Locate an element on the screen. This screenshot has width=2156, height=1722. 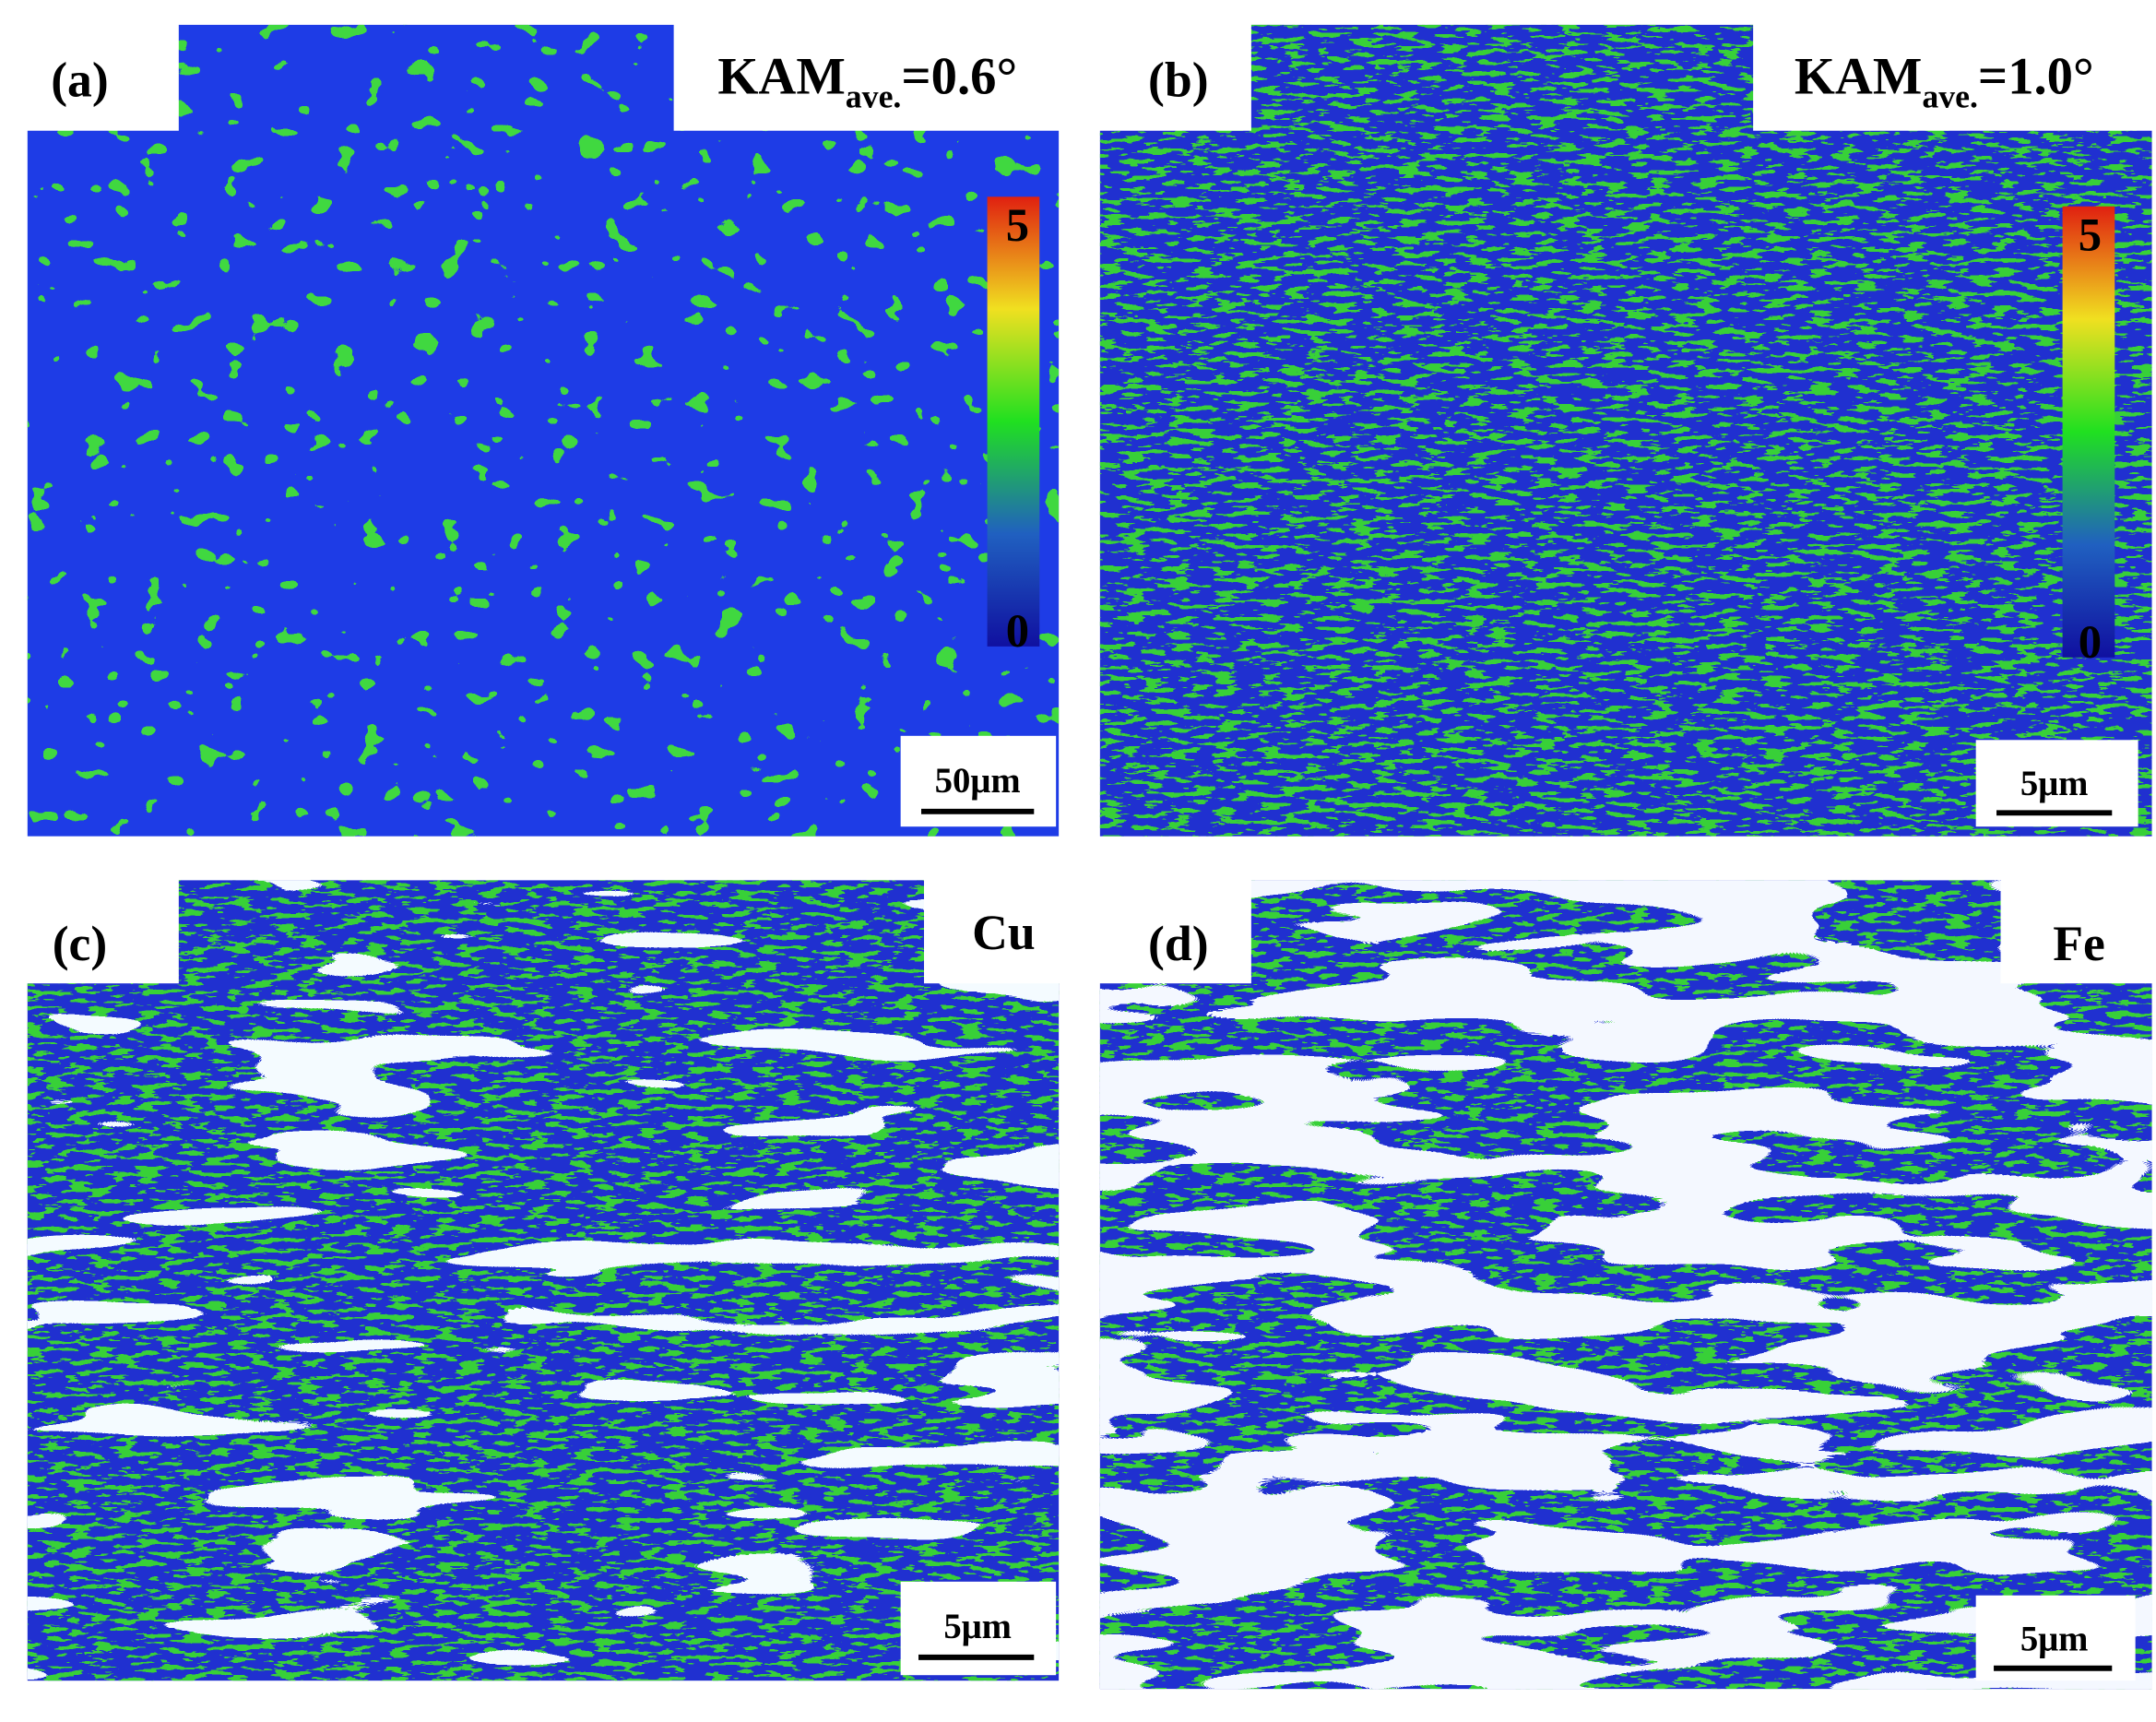
annotation: KAMave.=1.0° is located at coordinates (1945, 81).